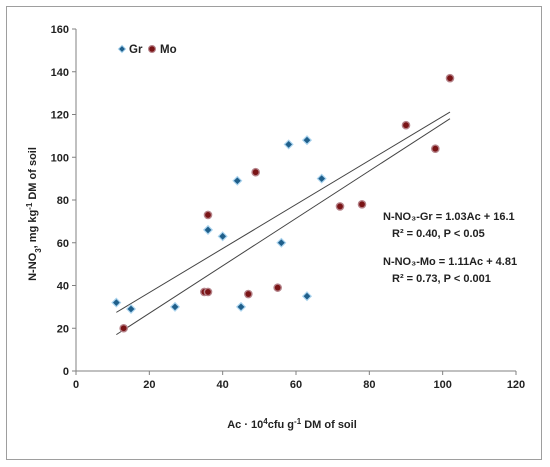 The width and height of the screenshot is (550, 467). What do you see at coordinates (223, 385) in the screenshot?
I see `x-tick-label: 40` at bounding box center [223, 385].